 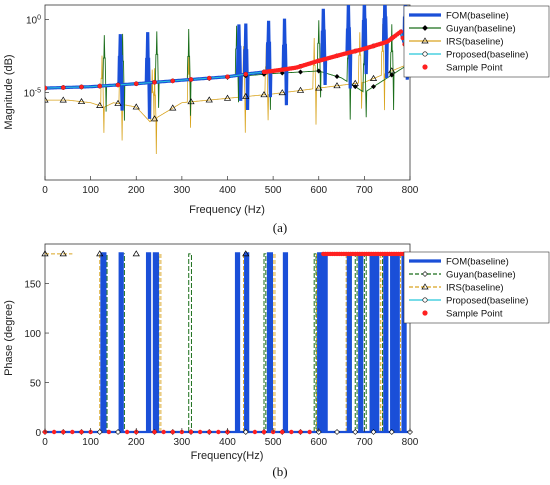 I want to click on x-axis-label-b: Frequency(Hz), so click(x=227, y=456).